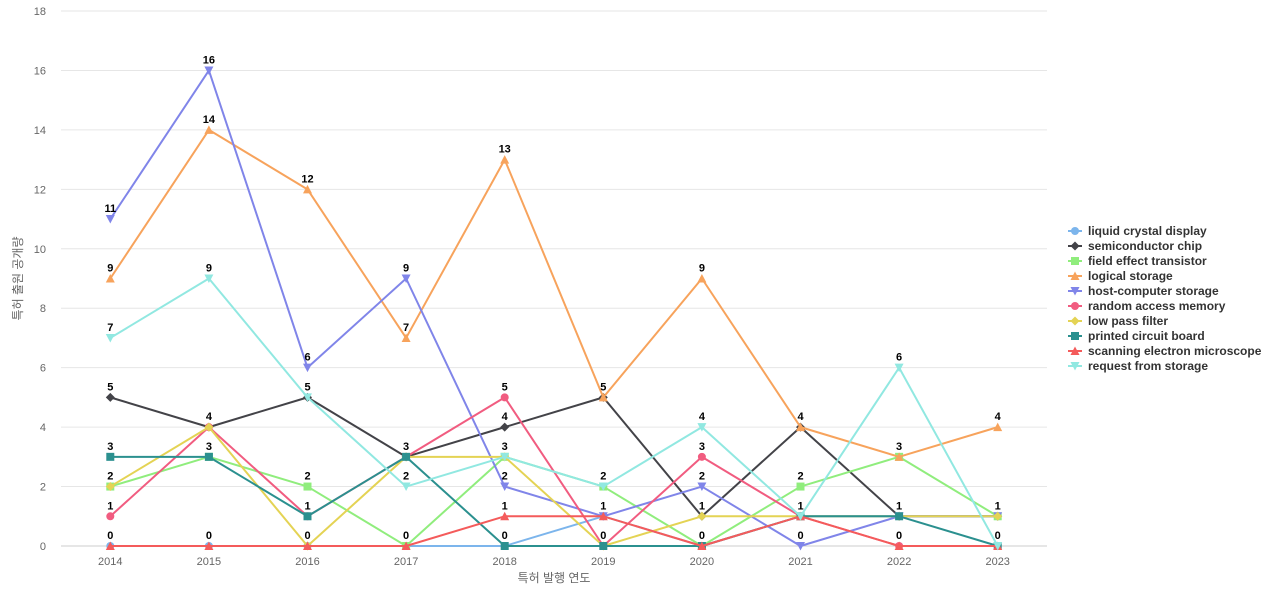 This screenshot has height=600, width=1280. Describe the element at coordinates (1130, 276) in the screenshot. I see `legend-label: logical storage` at that location.